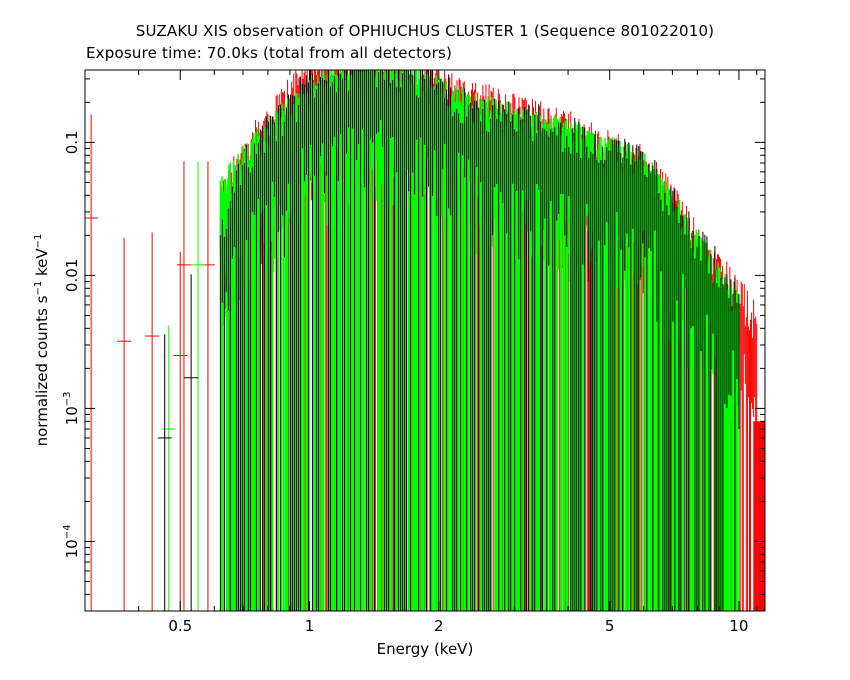 Image resolution: width=850 pixels, height=680 pixels. Describe the element at coordinates (67, 532) in the screenshot. I see `y-tick-exponent: −4` at that location.